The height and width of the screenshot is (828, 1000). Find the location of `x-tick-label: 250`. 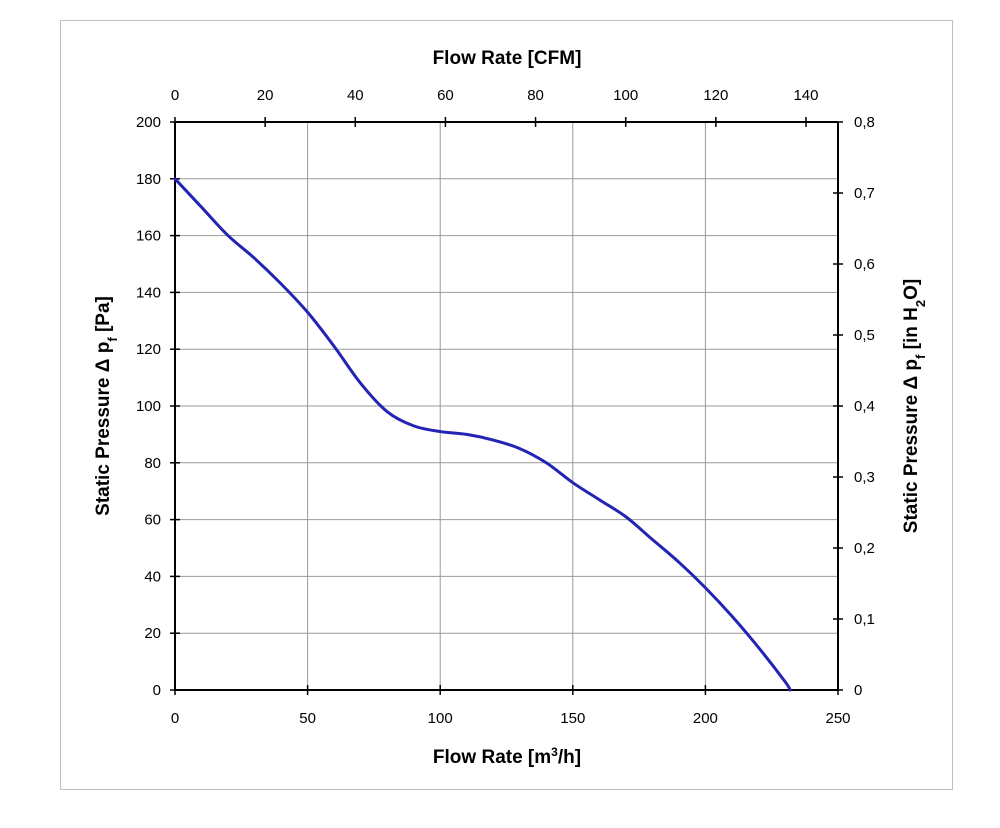

x-tick-label: 250 is located at coordinates (837, 718).